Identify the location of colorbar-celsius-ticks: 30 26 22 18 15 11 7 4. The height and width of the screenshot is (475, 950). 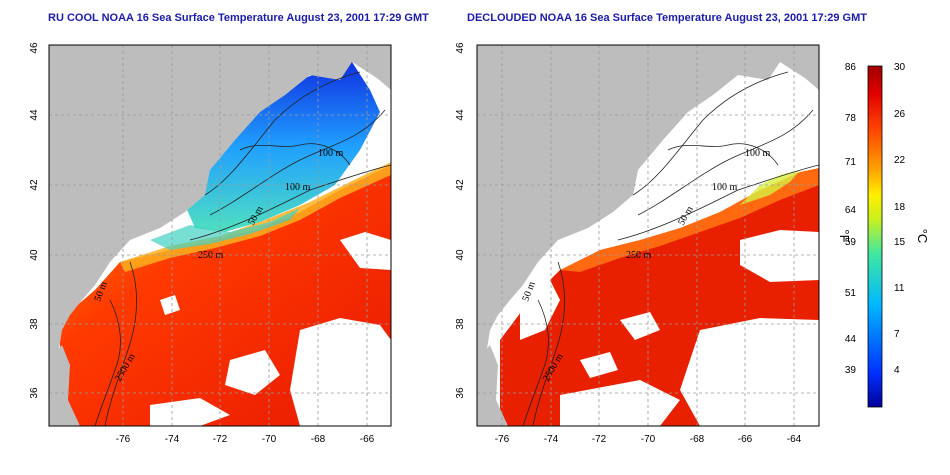
(900, 219).